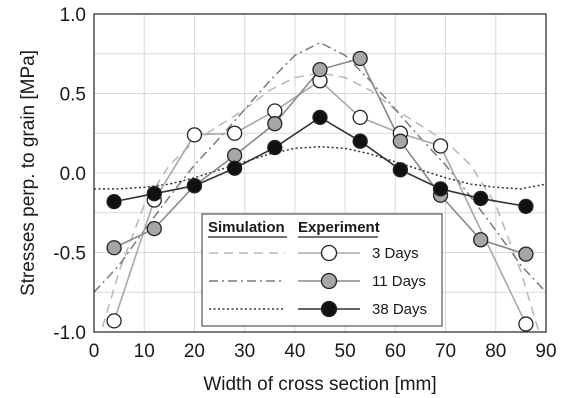 The width and height of the screenshot is (564, 398). I want to click on x-tick-label: 90, so click(545, 351).